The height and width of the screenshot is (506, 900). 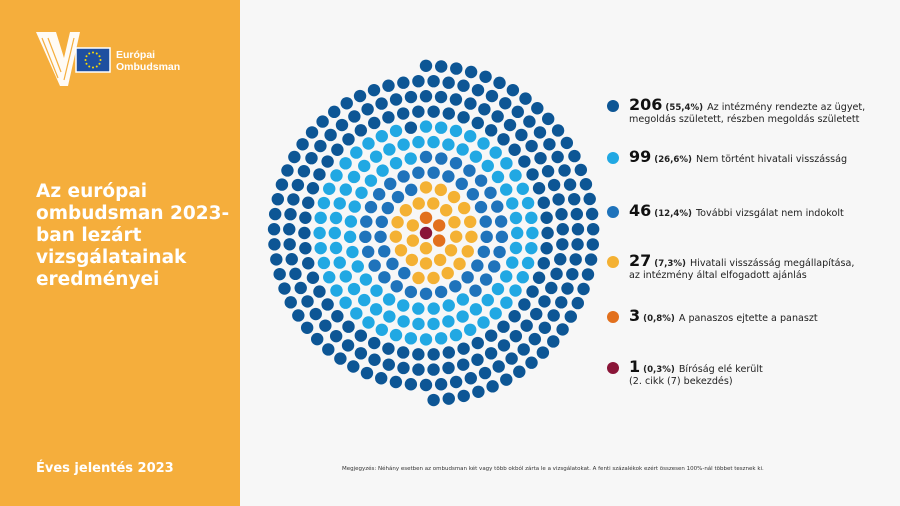 I want to click on european-ombudsman-logo, so click(x=119, y=63).